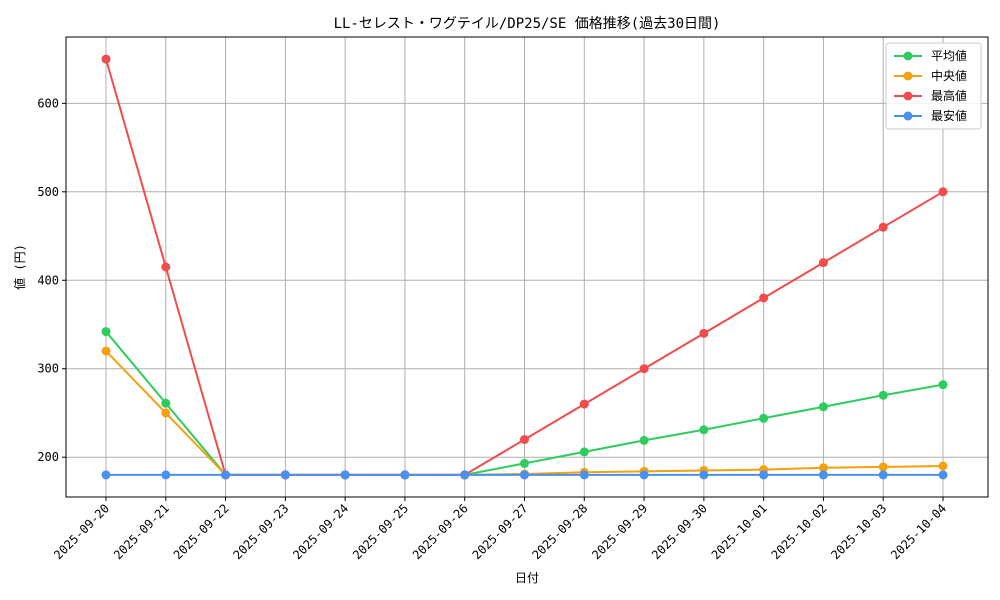 This screenshot has height=600, width=1000. I want to click on series-最安値, so click(524, 475).